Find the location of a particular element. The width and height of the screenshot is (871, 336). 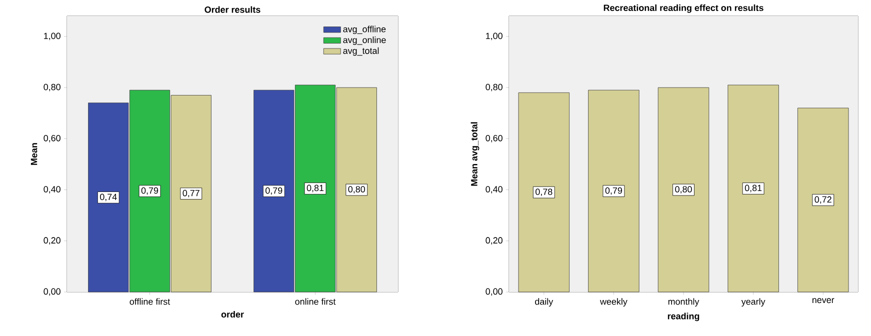

legend-label: avg_total is located at coordinates (361, 51).